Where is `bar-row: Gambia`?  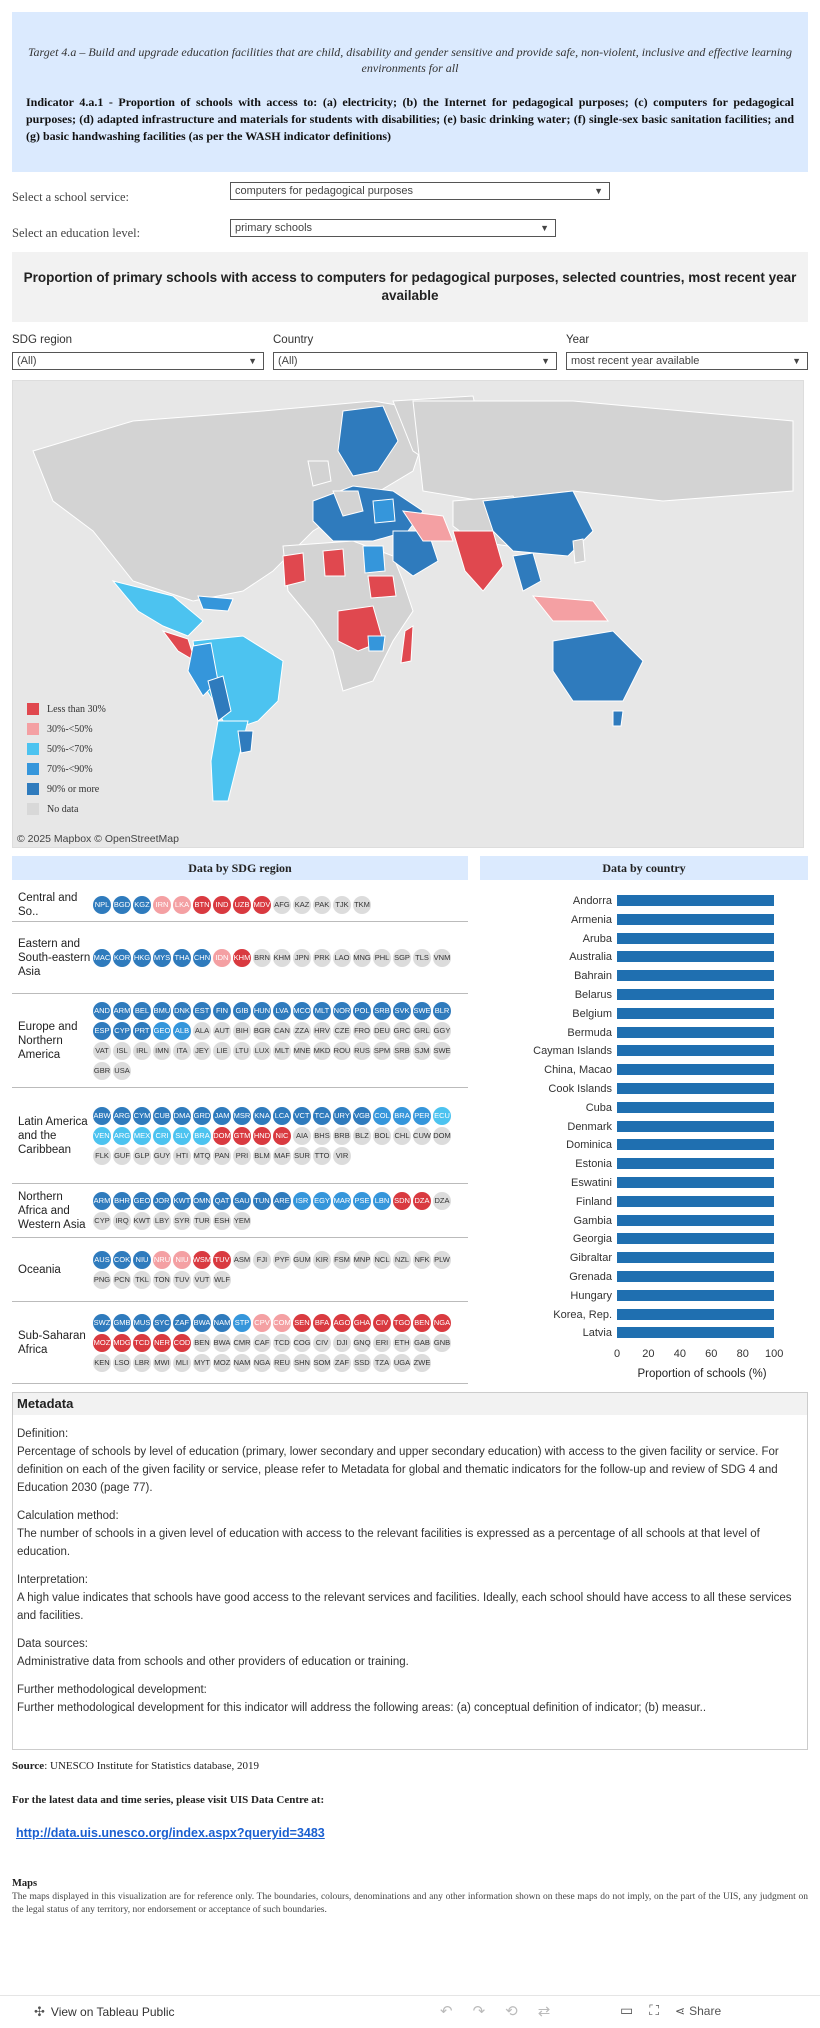
bar-row: Gambia is located at coordinates (643, 1221).